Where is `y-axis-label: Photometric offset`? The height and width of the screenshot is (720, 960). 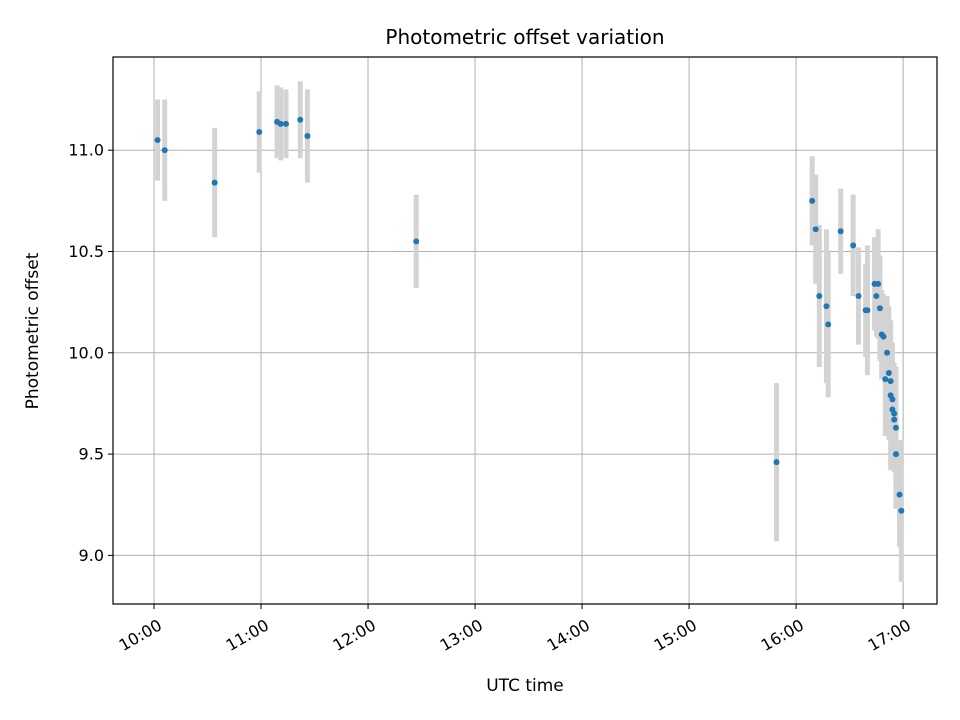
y-axis-label: Photometric offset is located at coordinates (33, 330).